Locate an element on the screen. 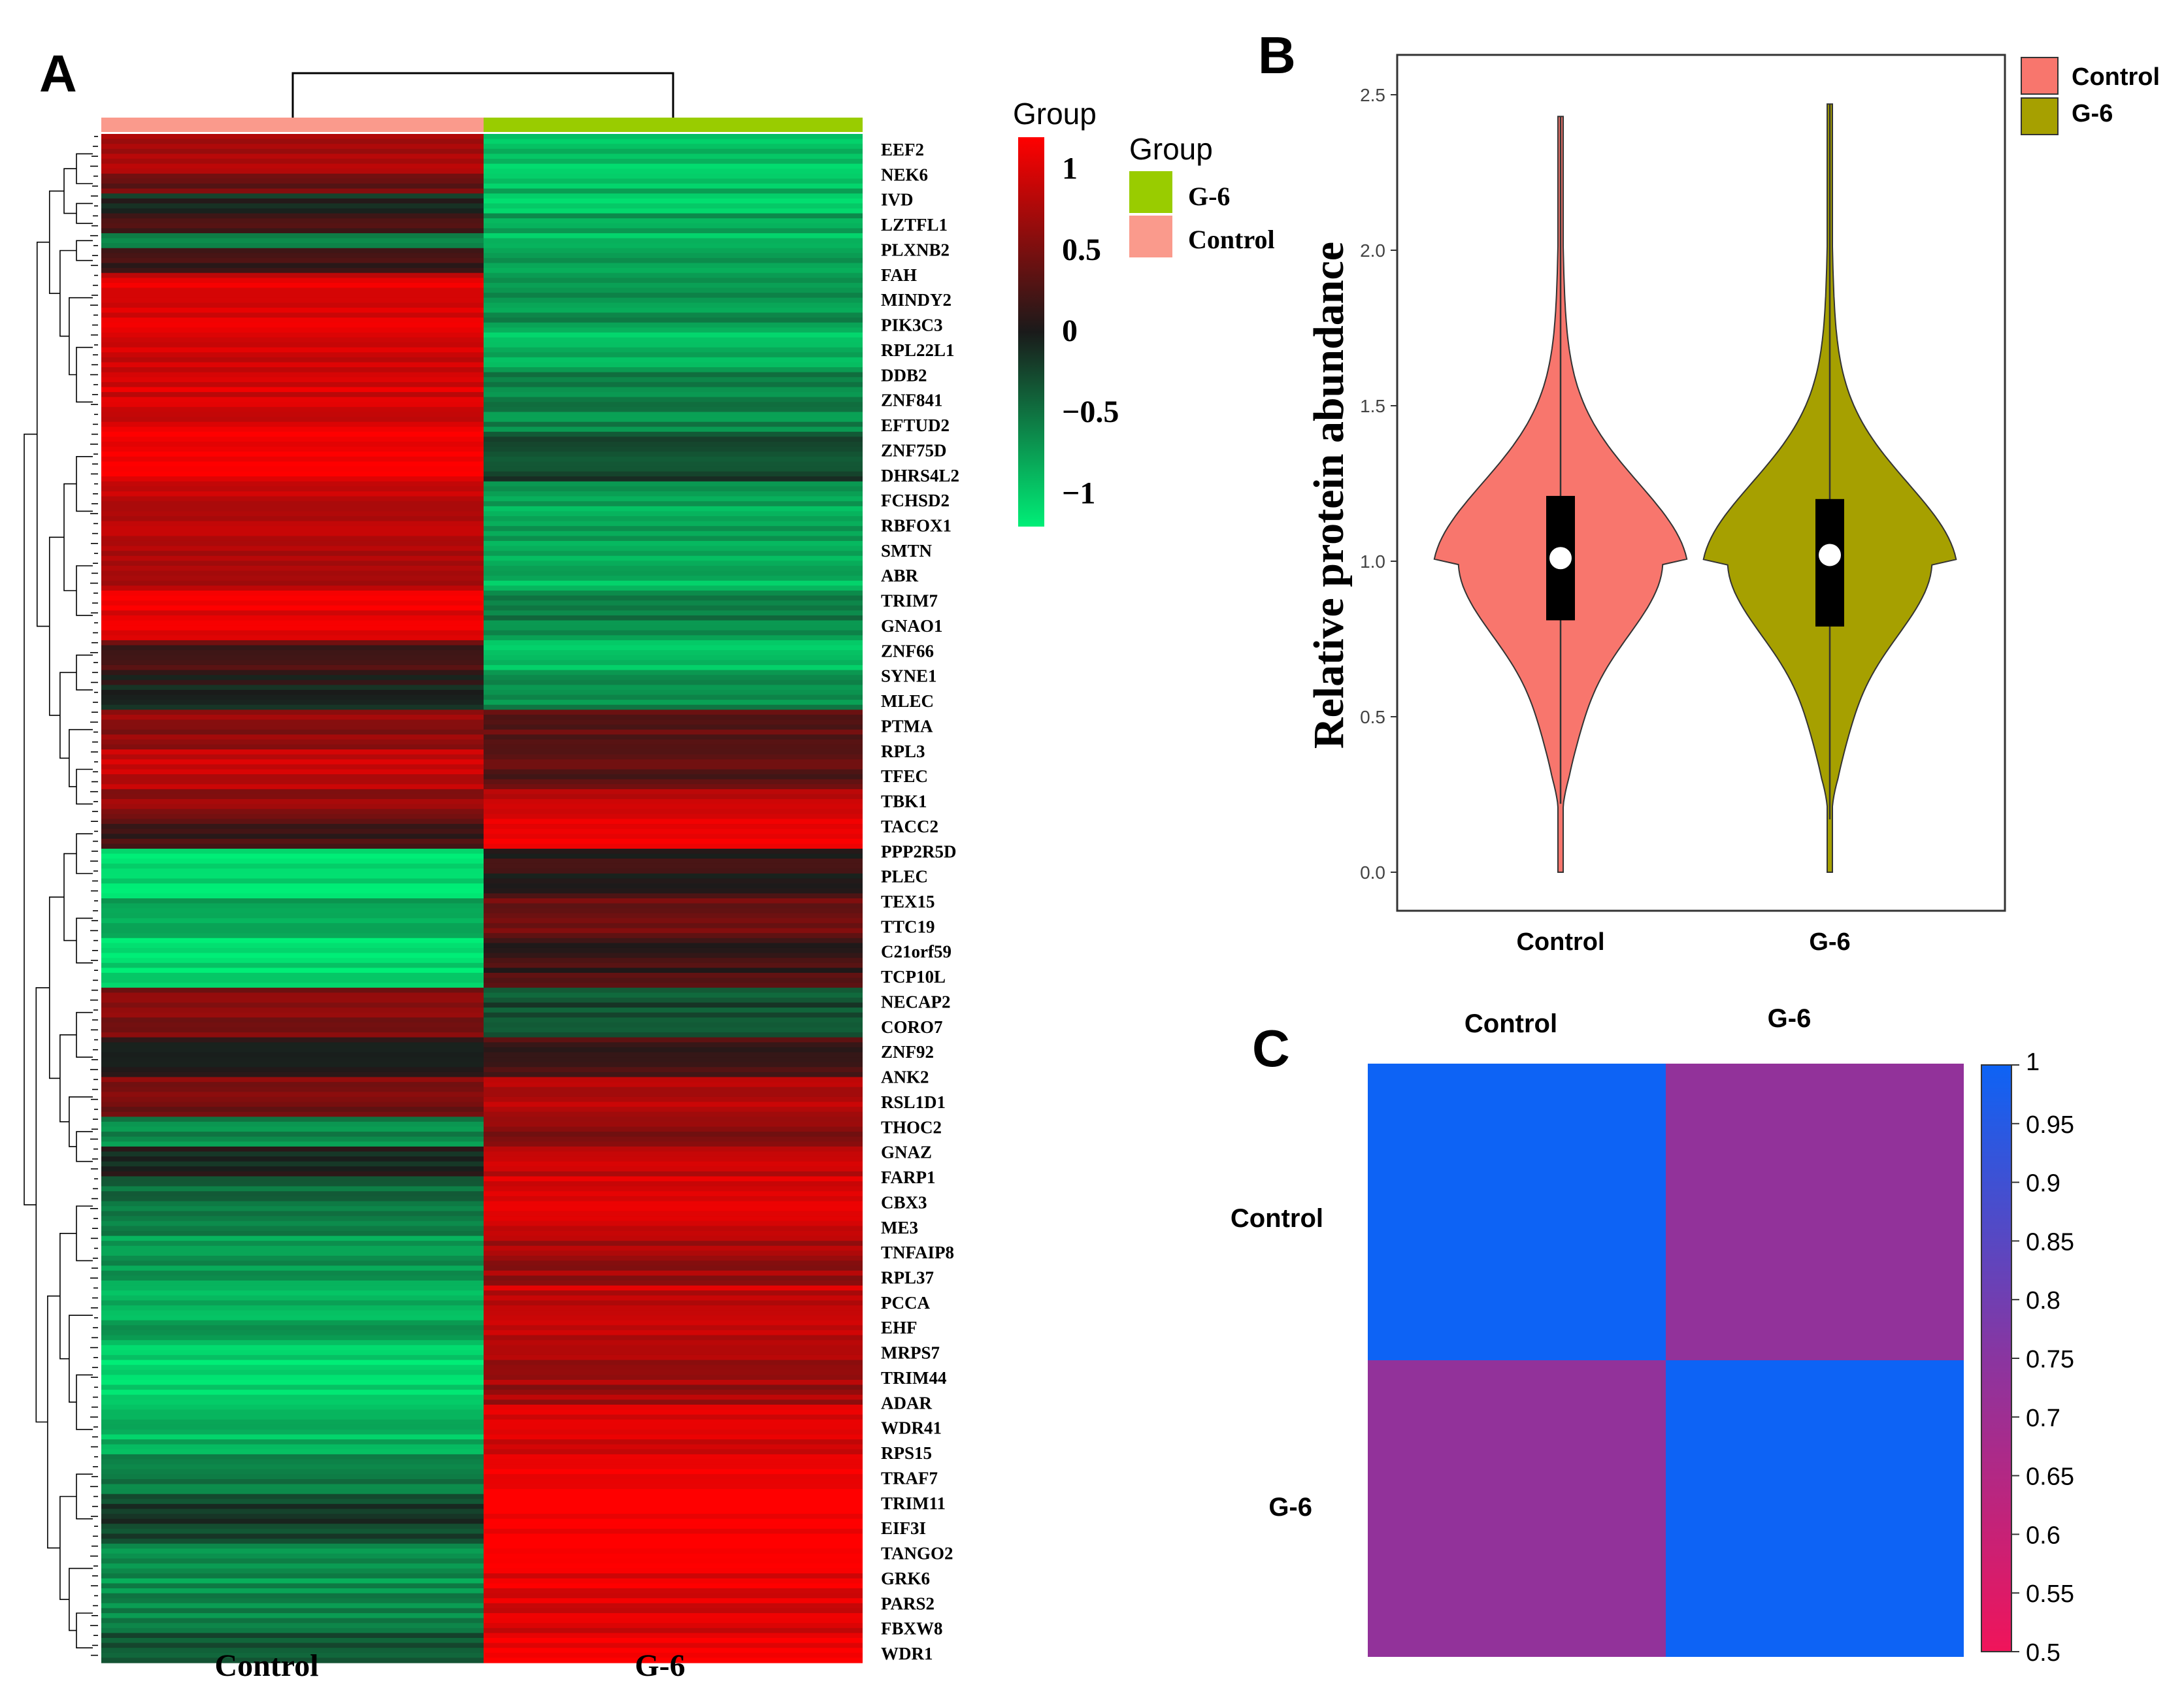 The width and height of the screenshot is (2184, 1700). gene-label: FAH is located at coordinates (899, 275).